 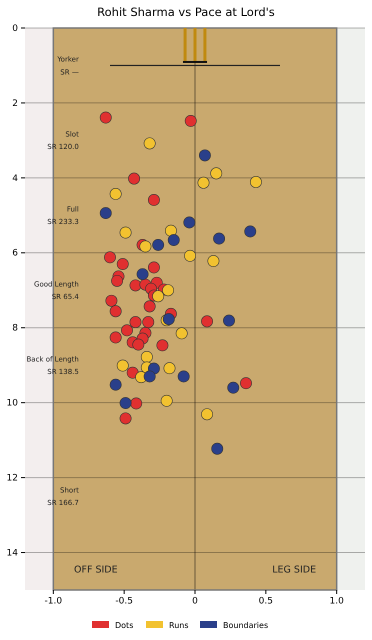 I want to click on legend-label: Runs, so click(x=179, y=625).